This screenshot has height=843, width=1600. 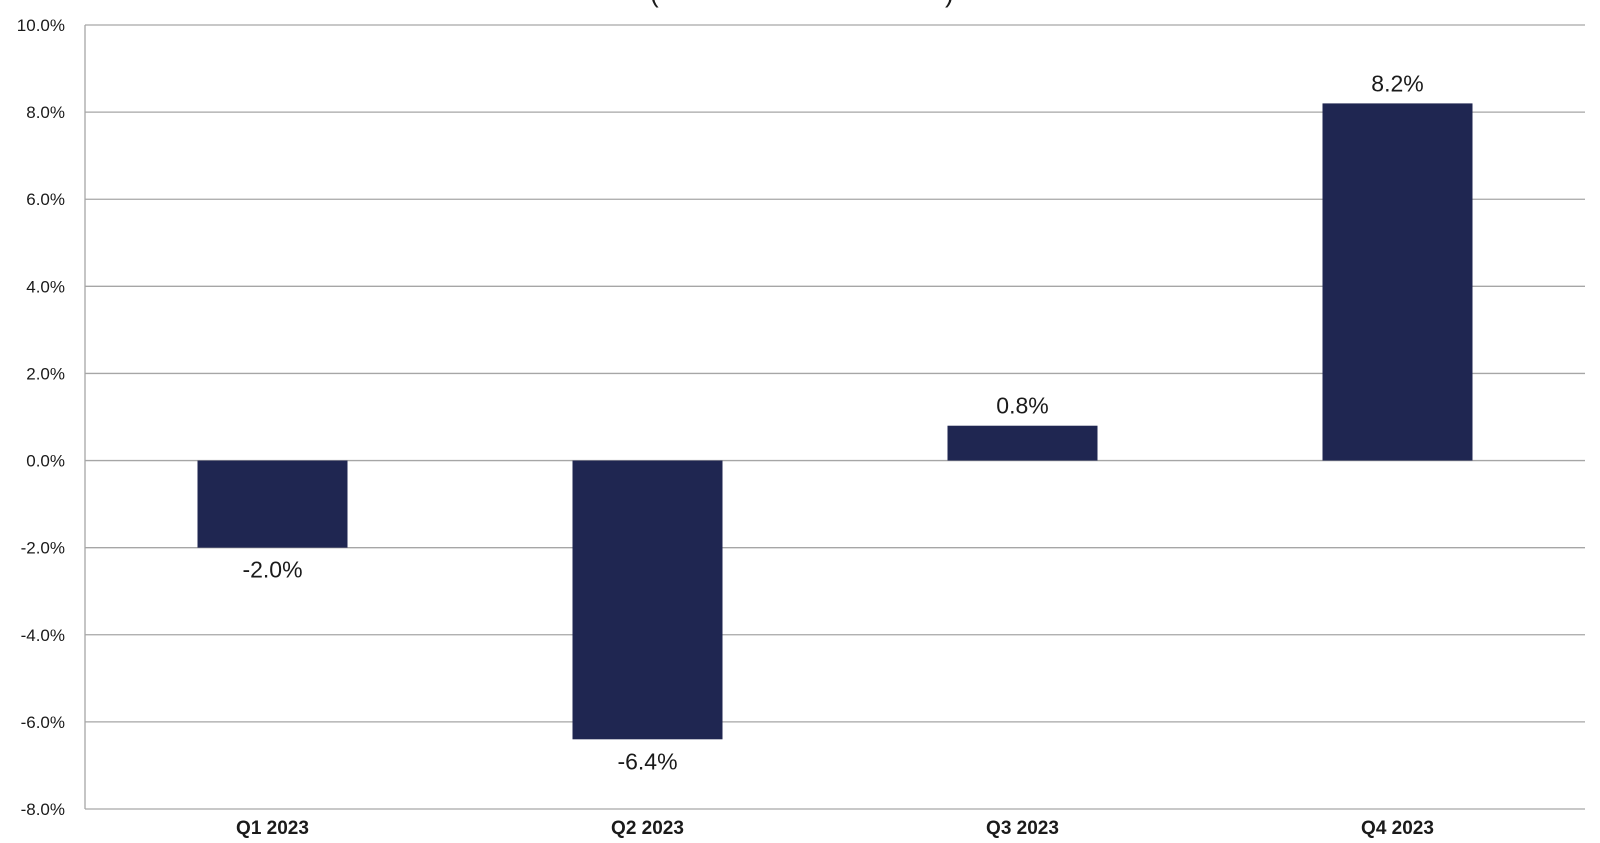 What do you see at coordinates (1022, 828) in the screenshot?
I see `x-category-label: Q3 2023` at bounding box center [1022, 828].